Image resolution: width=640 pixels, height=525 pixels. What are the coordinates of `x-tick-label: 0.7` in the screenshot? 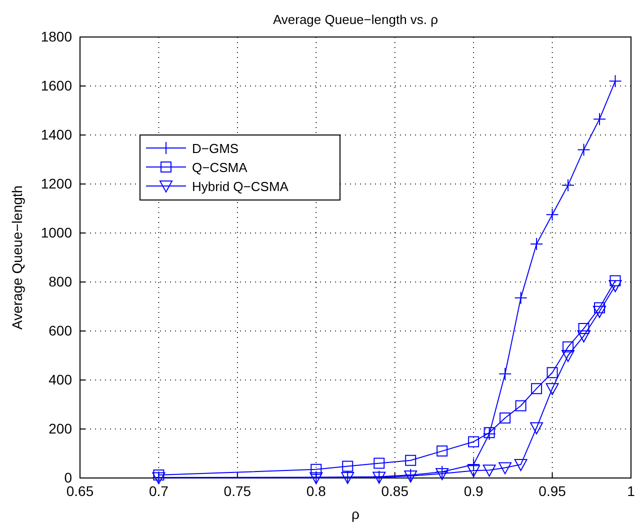 It's located at (158, 490).